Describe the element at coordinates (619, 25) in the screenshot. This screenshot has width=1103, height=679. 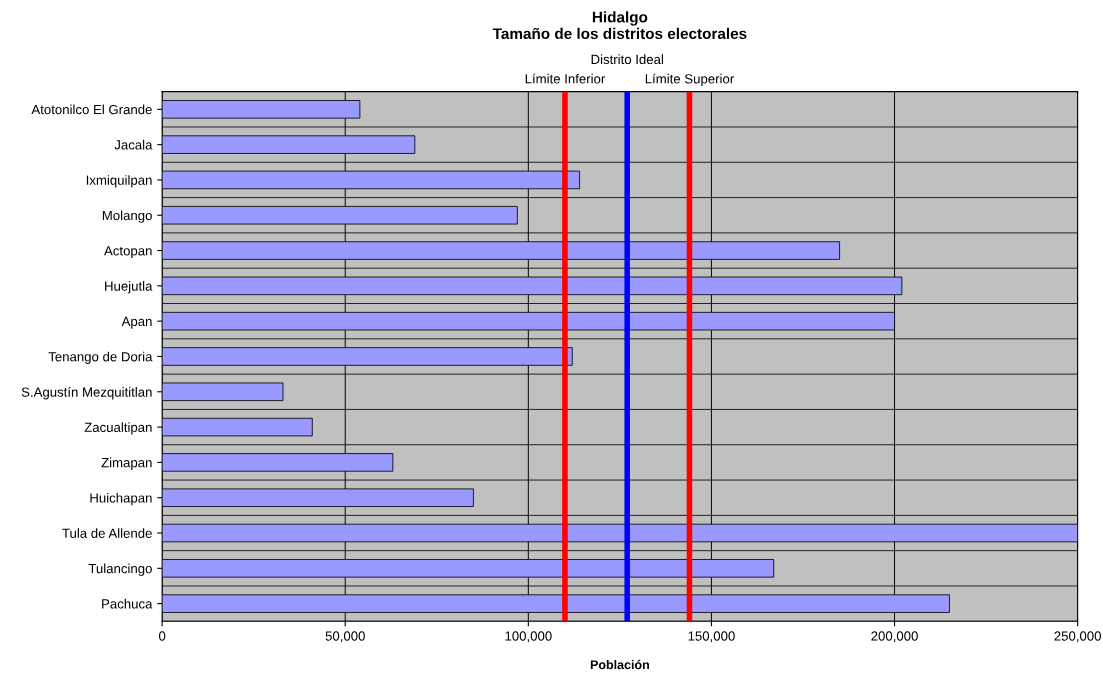
I see `chart-title: Hidalgo Tamaño de los distritos electorales` at that location.